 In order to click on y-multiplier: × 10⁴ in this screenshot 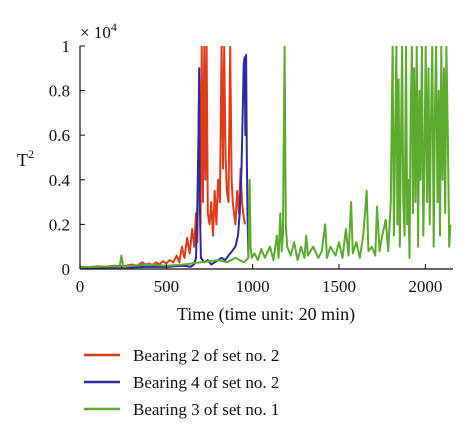, I will do `click(98, 31)`.